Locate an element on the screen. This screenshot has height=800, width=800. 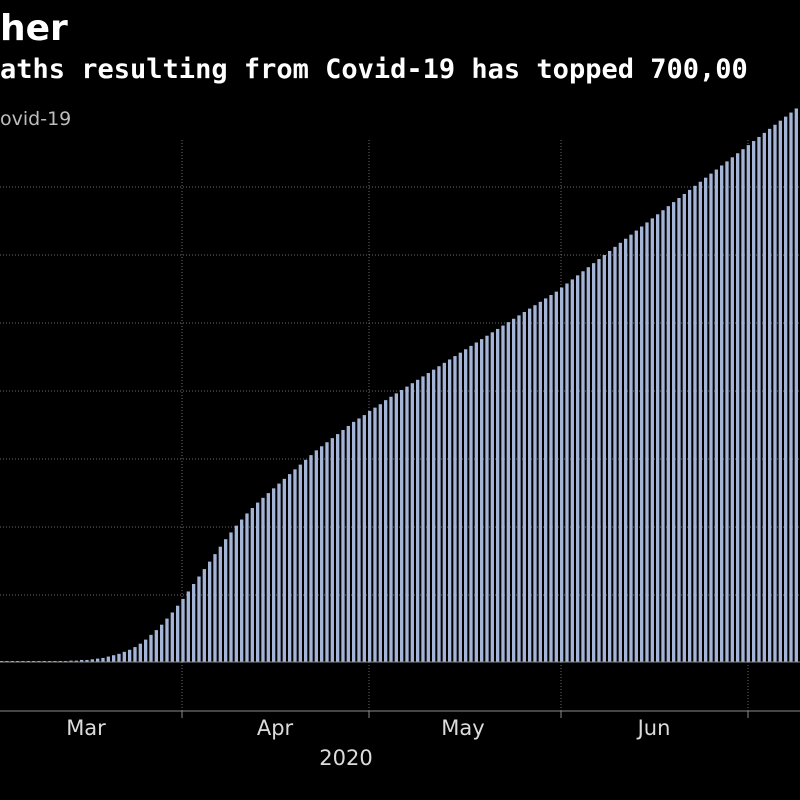
x-axis-ticks: Mar Apr May Jun 2020 is located at coordinates (407, 740).